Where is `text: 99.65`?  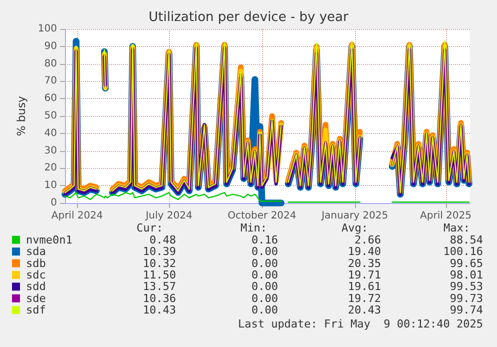 text: 99.65 is located at coordinates (466, 263).